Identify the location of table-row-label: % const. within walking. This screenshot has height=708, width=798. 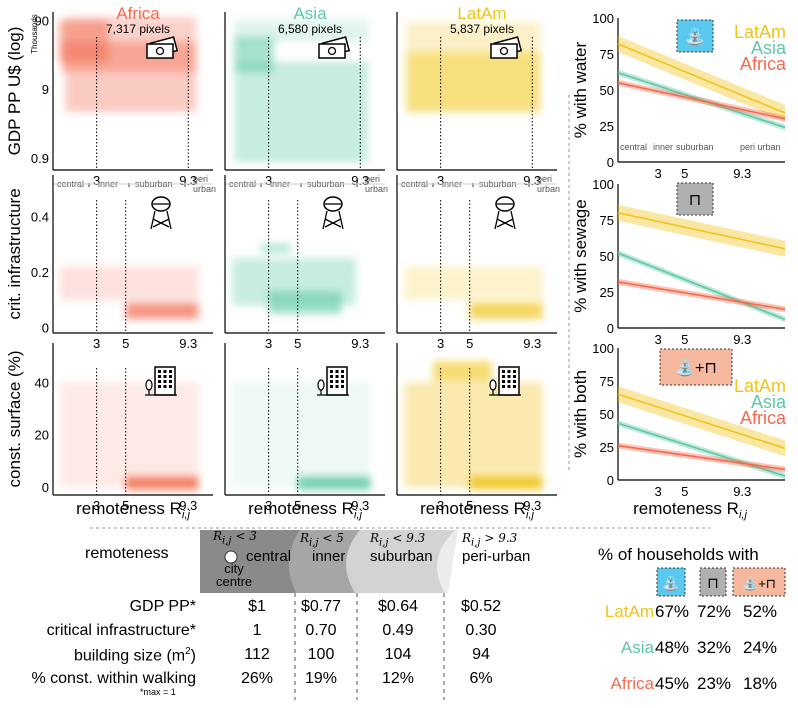
(113, 678).